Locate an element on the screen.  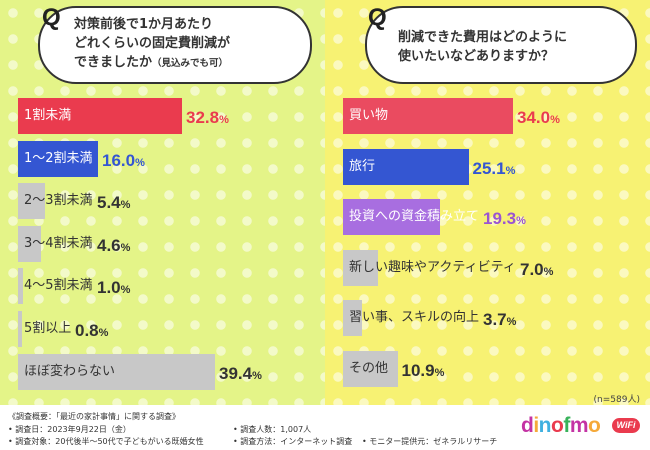
sample-size-label: (n=589人) is located at coordinates (616, 400).